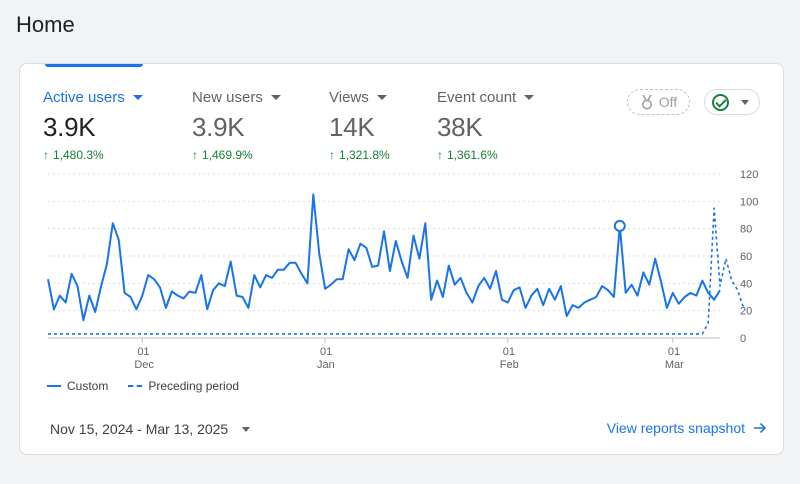 The image size is (800, 484). Describe the element at coordinates (732, 102) in the screenshot. I see `status-dropdown-chip` at that location.